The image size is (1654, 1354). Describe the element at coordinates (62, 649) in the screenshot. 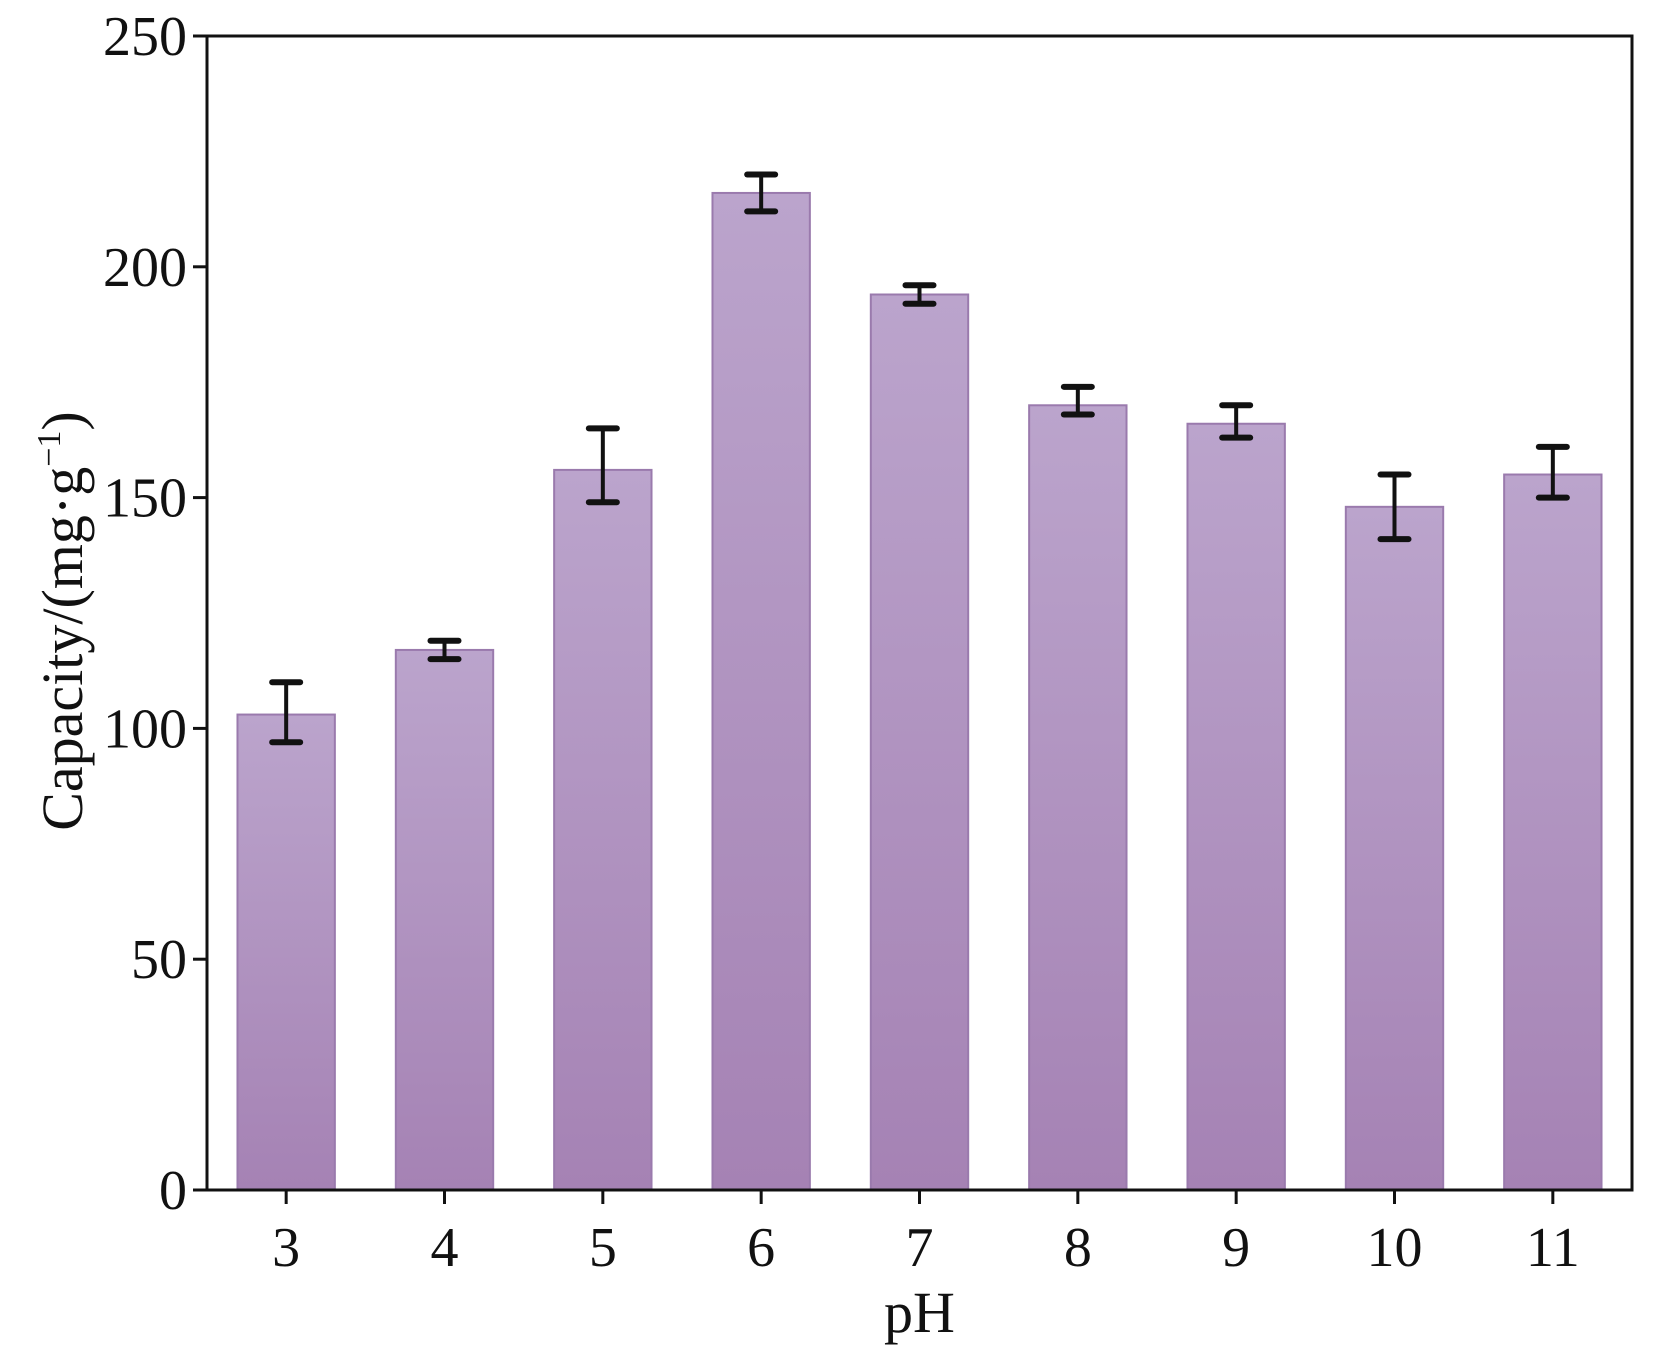

I see `y-axis-title-main: Capacity/(mg·g` at that location.